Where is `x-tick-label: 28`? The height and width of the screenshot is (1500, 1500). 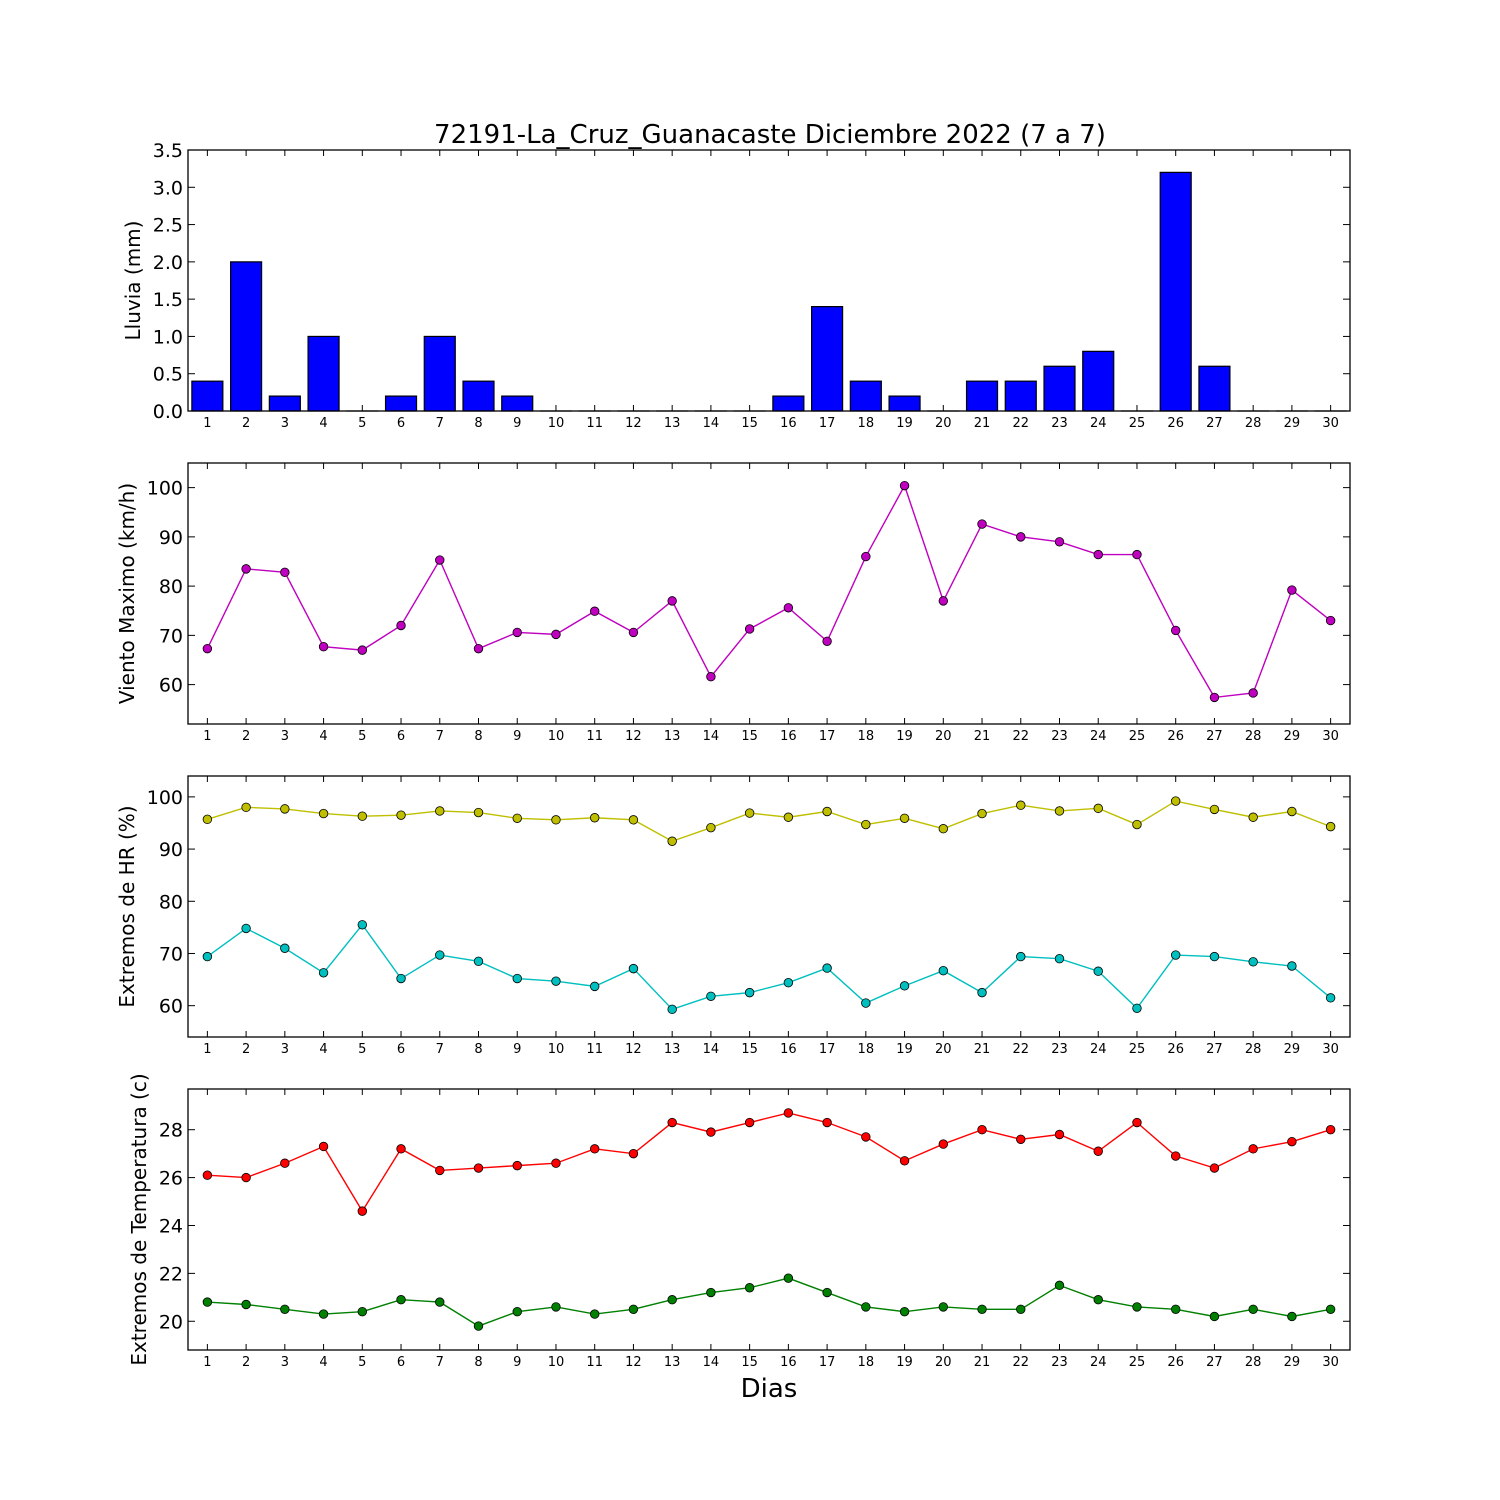 x-tick-label: 28 is located at coordinates (1253, 736).